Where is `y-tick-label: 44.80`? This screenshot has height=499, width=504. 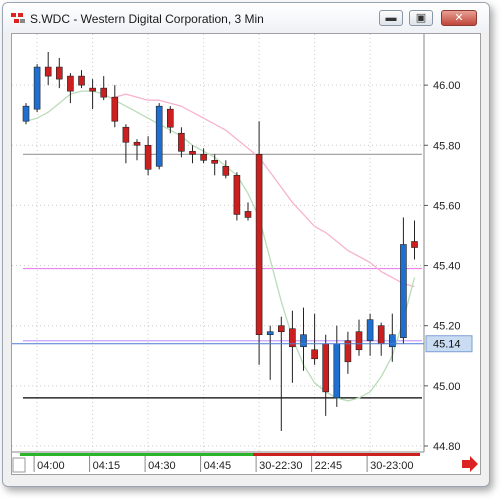 y-tick-label: 44.80 is located at coordinates (447, 447).